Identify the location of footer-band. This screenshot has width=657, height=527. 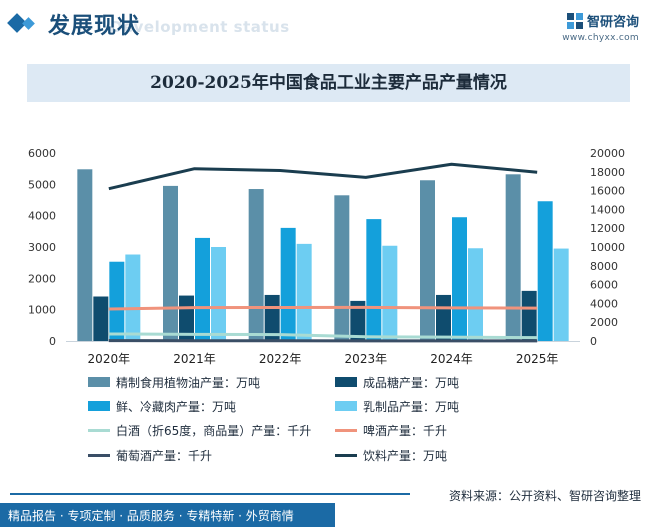
(167, 515).